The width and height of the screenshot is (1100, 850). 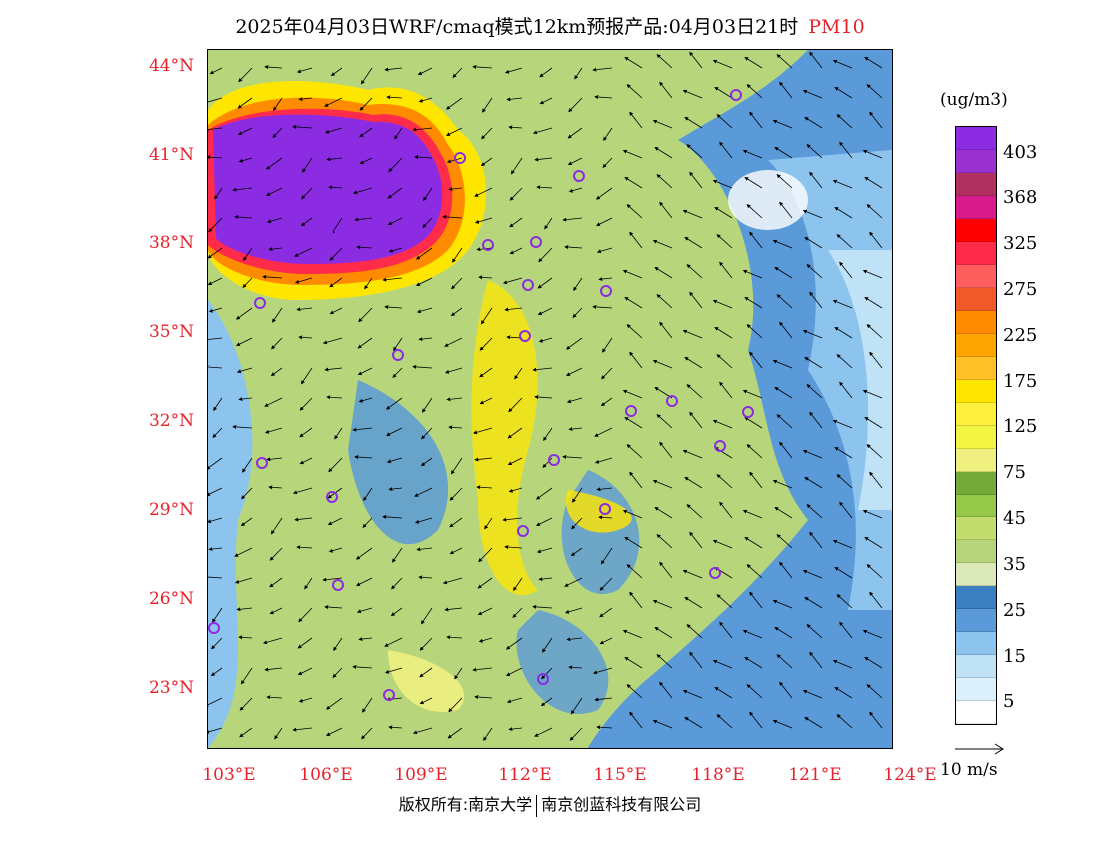 What do you see at coordinates (465, 804) in the screenshot?
I see `copyright-left: 版权所有:南京大学` at bounding box center [465, 804].